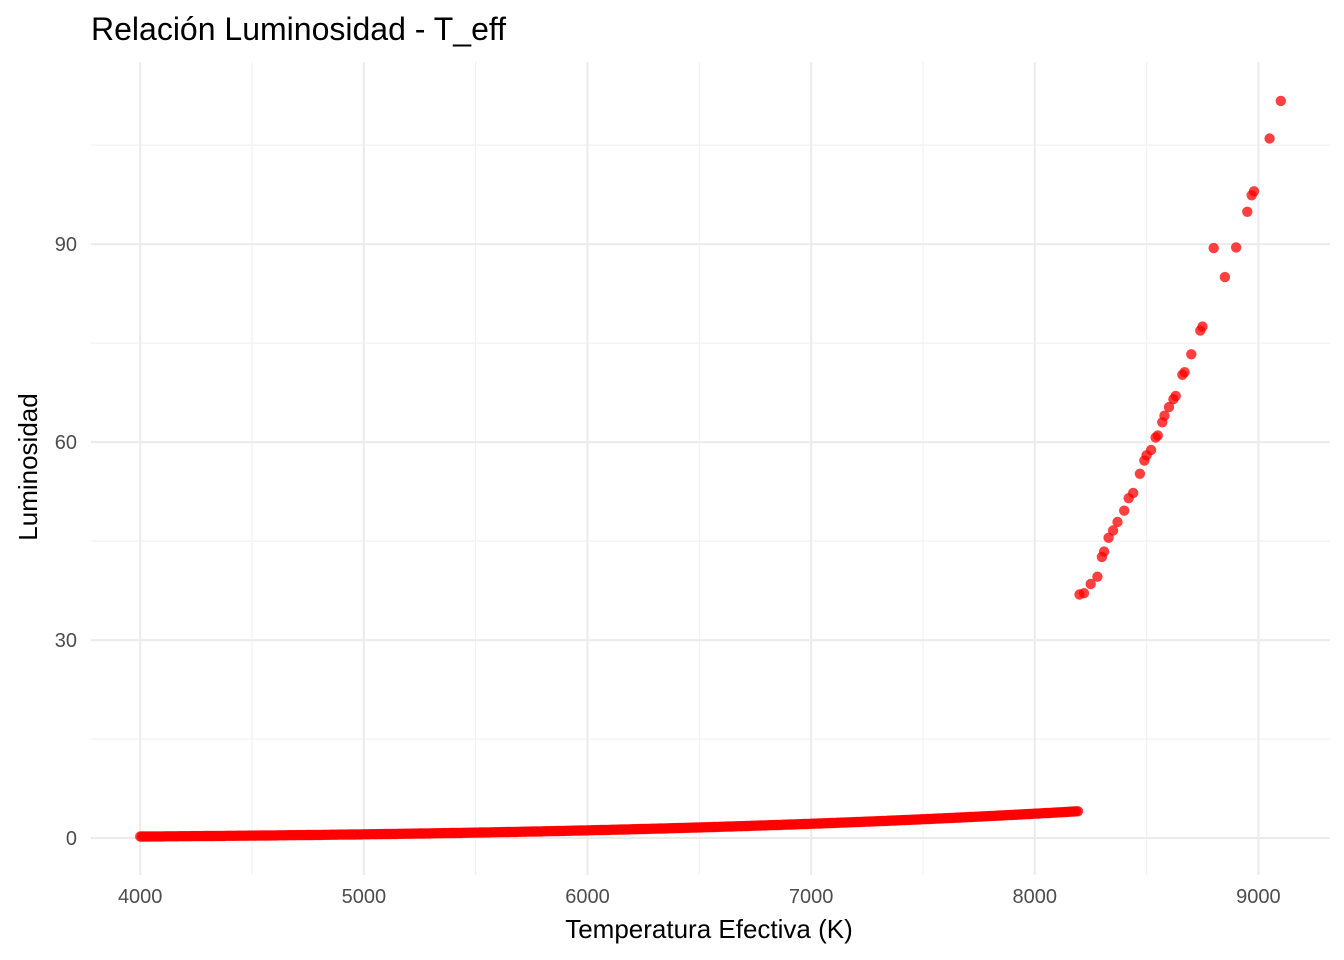 The image size is (1344, 960). I want to click on y-tick-label: 60, so click(66, 443).